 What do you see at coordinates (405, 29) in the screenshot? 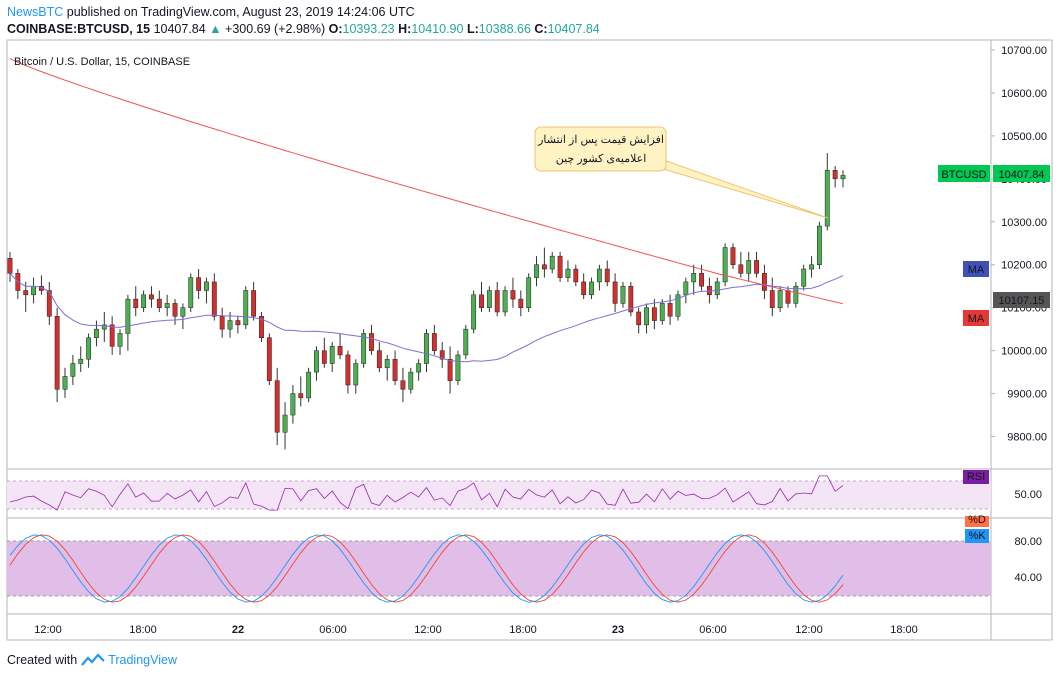
I see `high-label: H:` at bounding box center [405, 29].